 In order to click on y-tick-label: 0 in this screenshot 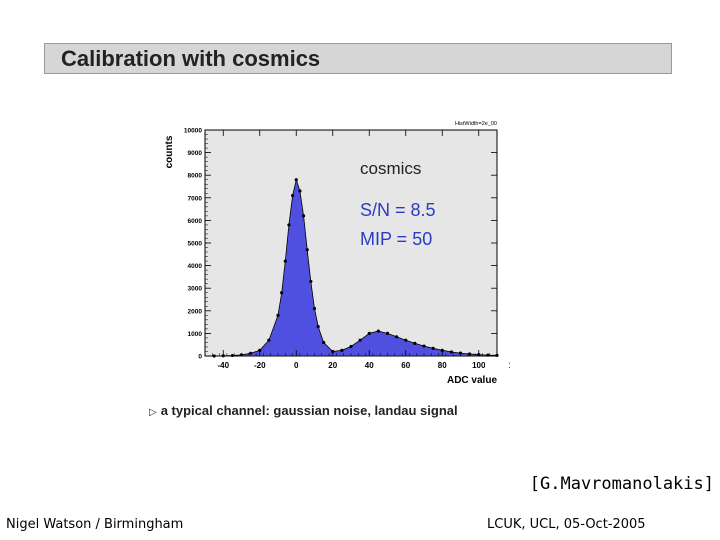, I will do `click(200, 357)`.